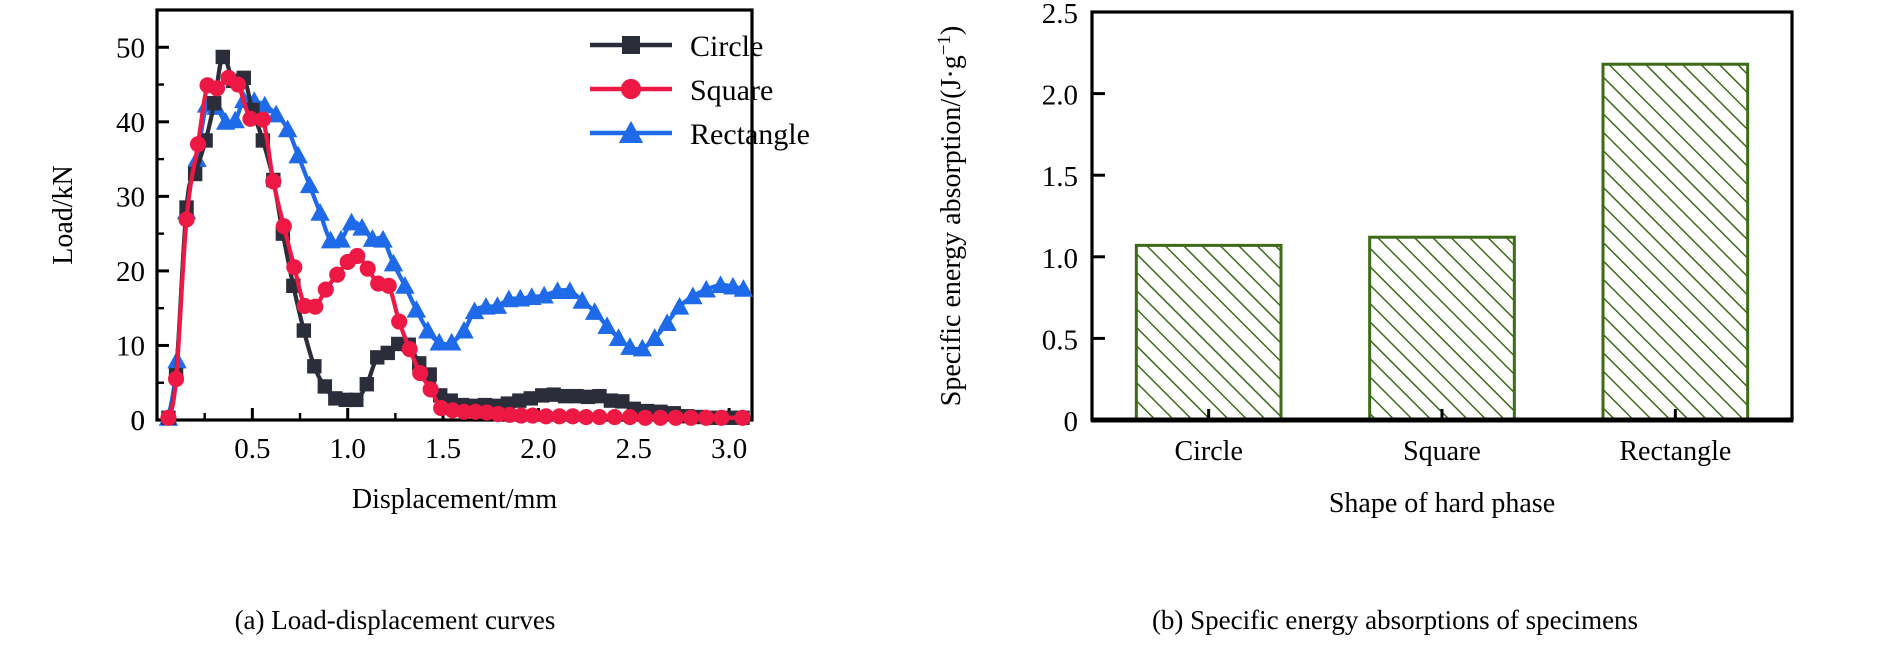 The height and width of the screenshot is (656, 1890). What do you see at coordinates (443, 449) in the screenshot?
I see `x-tick-label: 1.5` at bounding box center [443, 449].